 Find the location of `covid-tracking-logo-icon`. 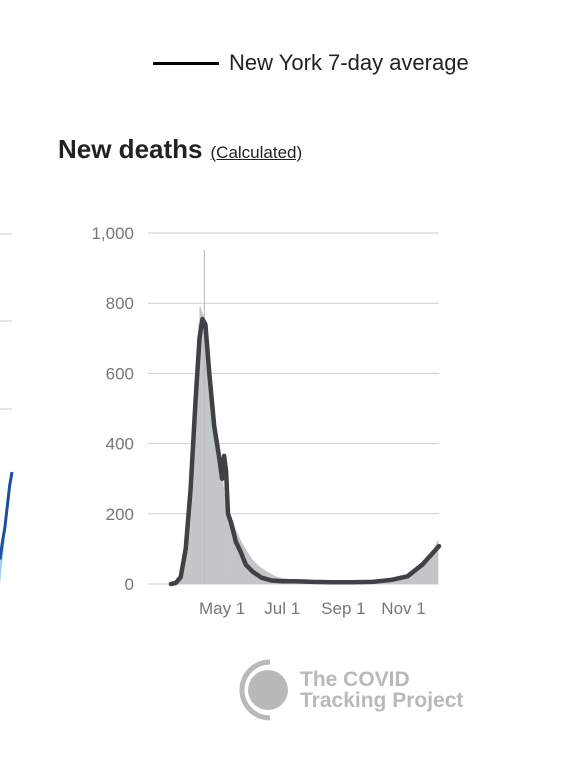

covid-tracking-logo-icon is located at coordinates (263, 690).